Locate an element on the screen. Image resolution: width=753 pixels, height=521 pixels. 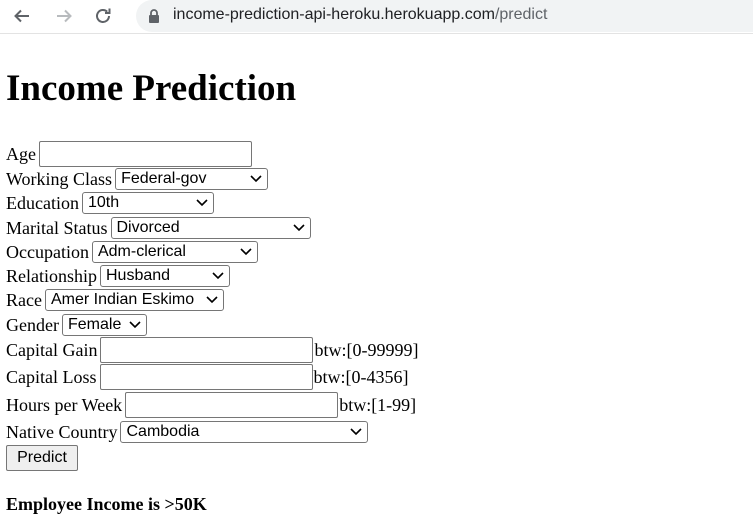
capital-gain-label: Capital Gain is located at coordinates (52, 350).